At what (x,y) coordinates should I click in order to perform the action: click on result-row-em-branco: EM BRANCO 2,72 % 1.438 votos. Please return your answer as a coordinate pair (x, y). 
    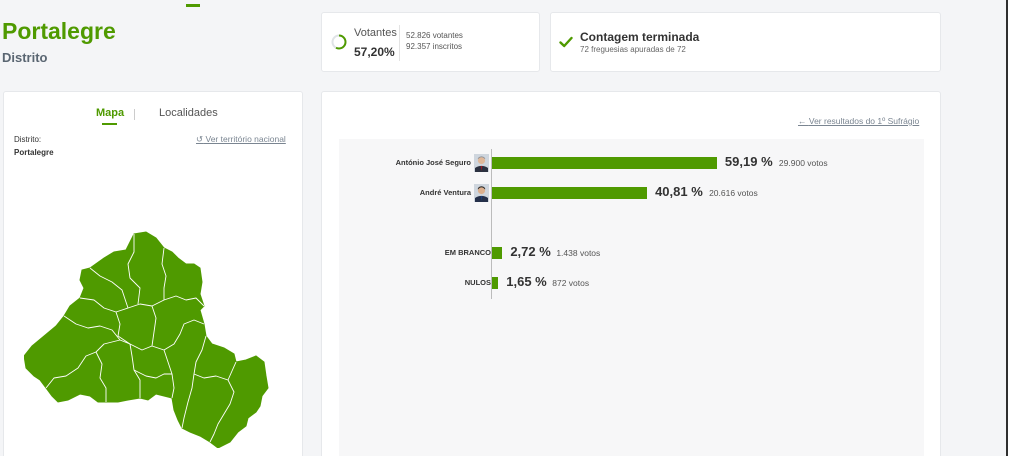
    Looking at the image, I should click on (631, 254).